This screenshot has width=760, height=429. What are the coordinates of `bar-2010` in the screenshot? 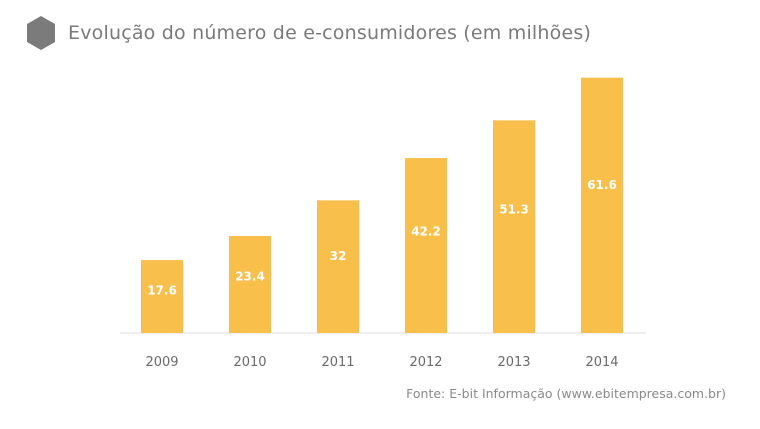 It's located at (250, 284).